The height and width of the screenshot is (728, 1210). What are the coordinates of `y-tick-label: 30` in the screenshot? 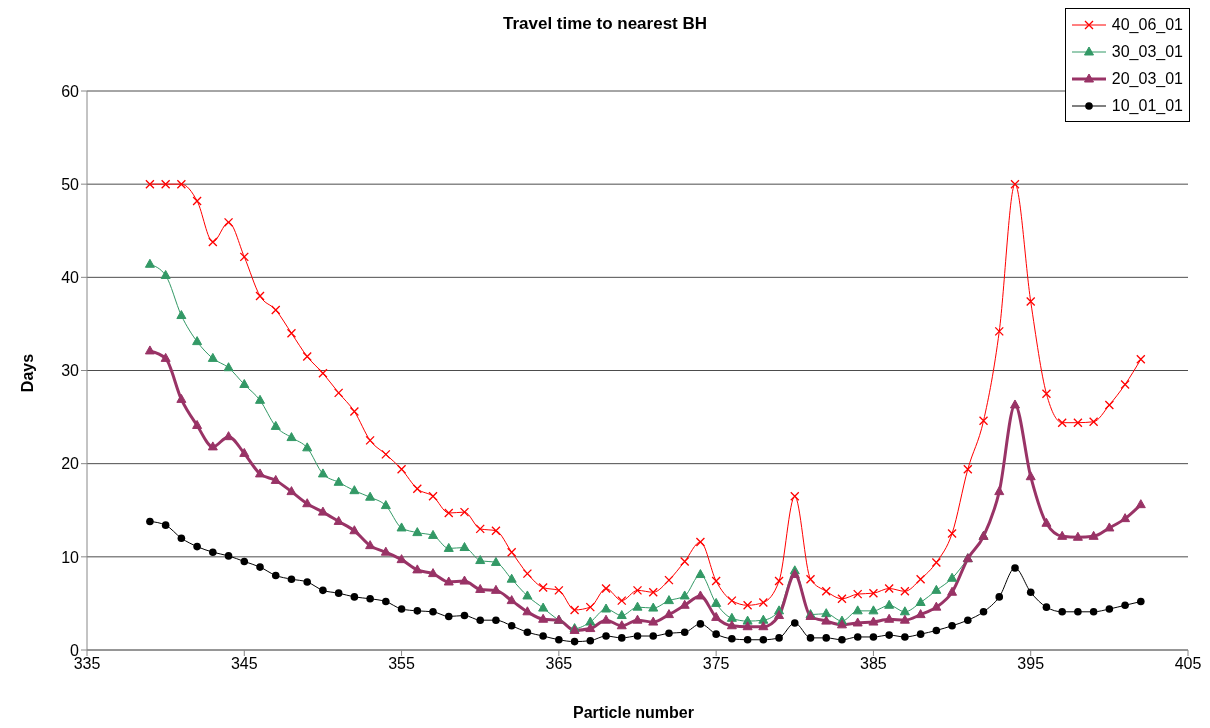 It's located at (70, 371).